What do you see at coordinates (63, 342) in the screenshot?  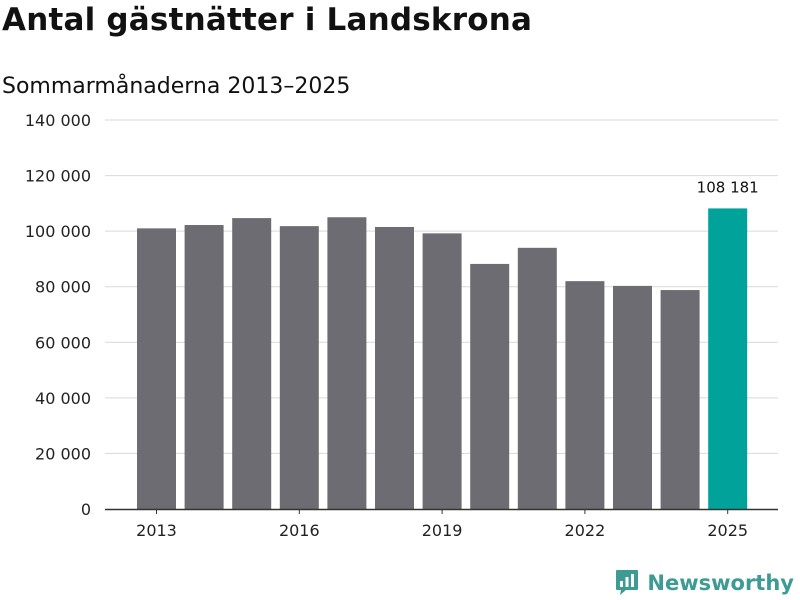 I see `y-tick-label: 60 000` at bounding box center [63, 342].